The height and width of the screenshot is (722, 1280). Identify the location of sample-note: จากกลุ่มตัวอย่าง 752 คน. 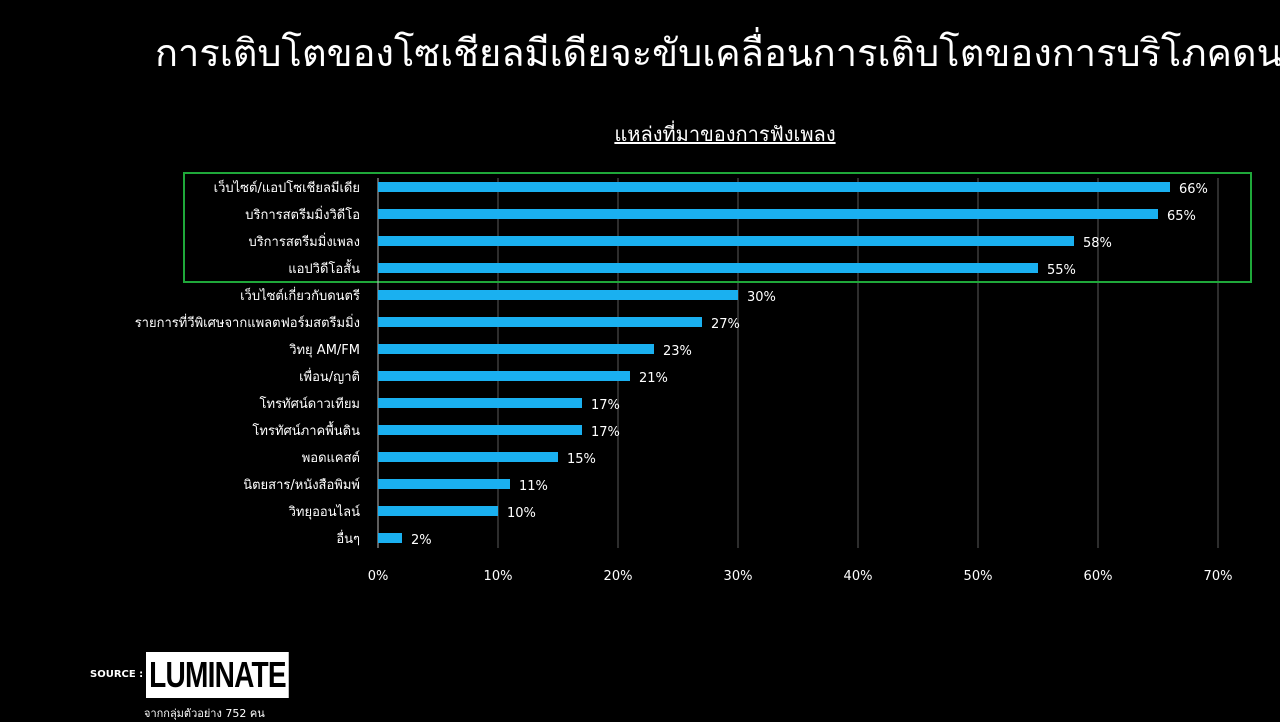
(204, 713).